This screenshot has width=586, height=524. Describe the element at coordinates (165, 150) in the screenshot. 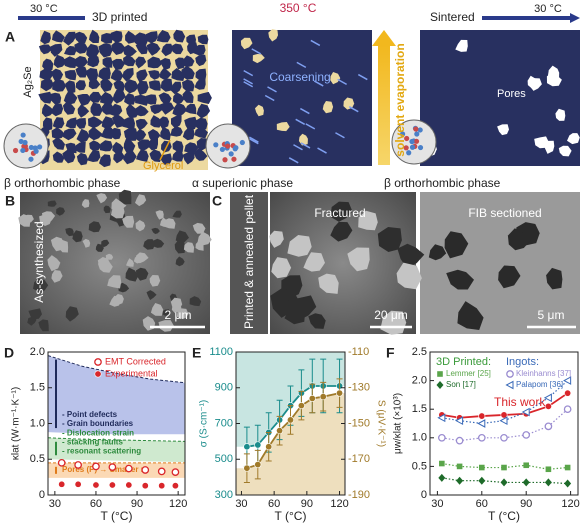

I see `pointer` at that location.